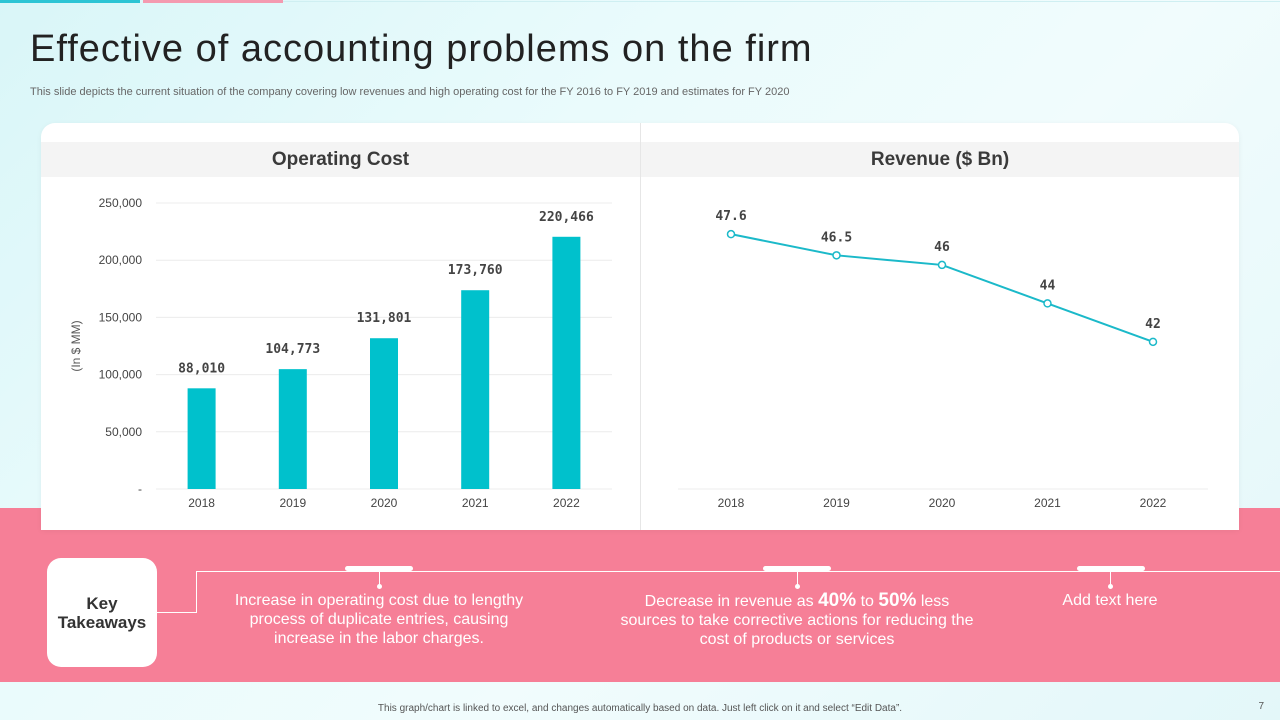 The width and height of the screenshot is (1280, 720). What do you see at coordinates (942, 247) in the screenshot?
I see `line-value-label: 46` at bounding box center [942, 247].